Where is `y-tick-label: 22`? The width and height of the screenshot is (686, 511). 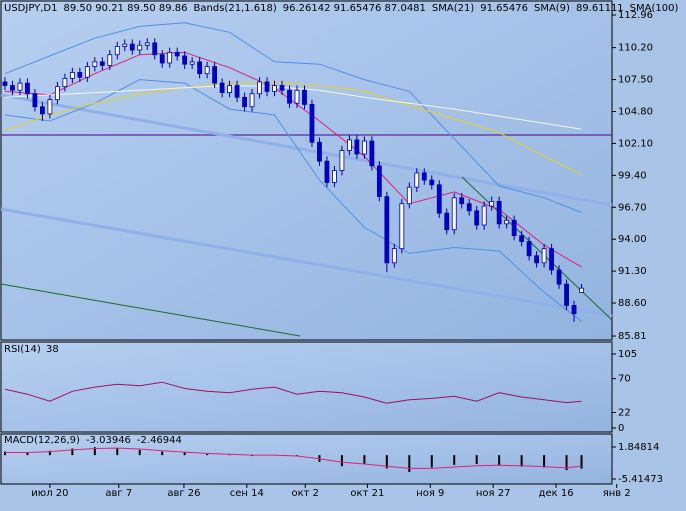 y-tick-label: 22 is located at coordinates (624, 412).